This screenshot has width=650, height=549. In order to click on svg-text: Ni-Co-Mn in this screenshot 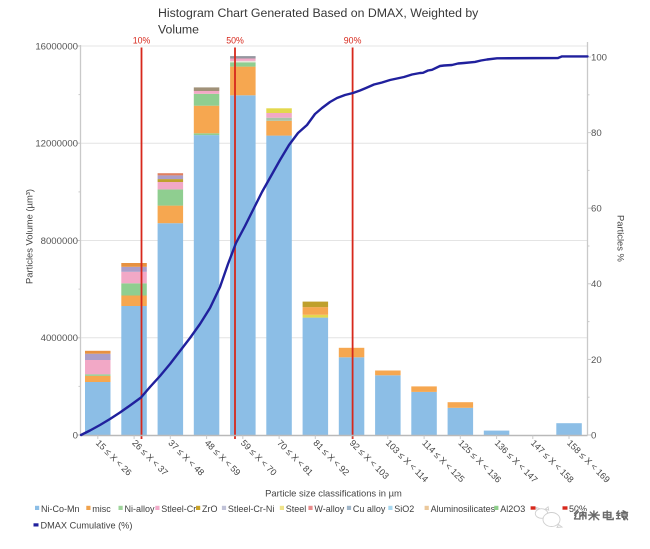, I will do `click(60, 509)`.